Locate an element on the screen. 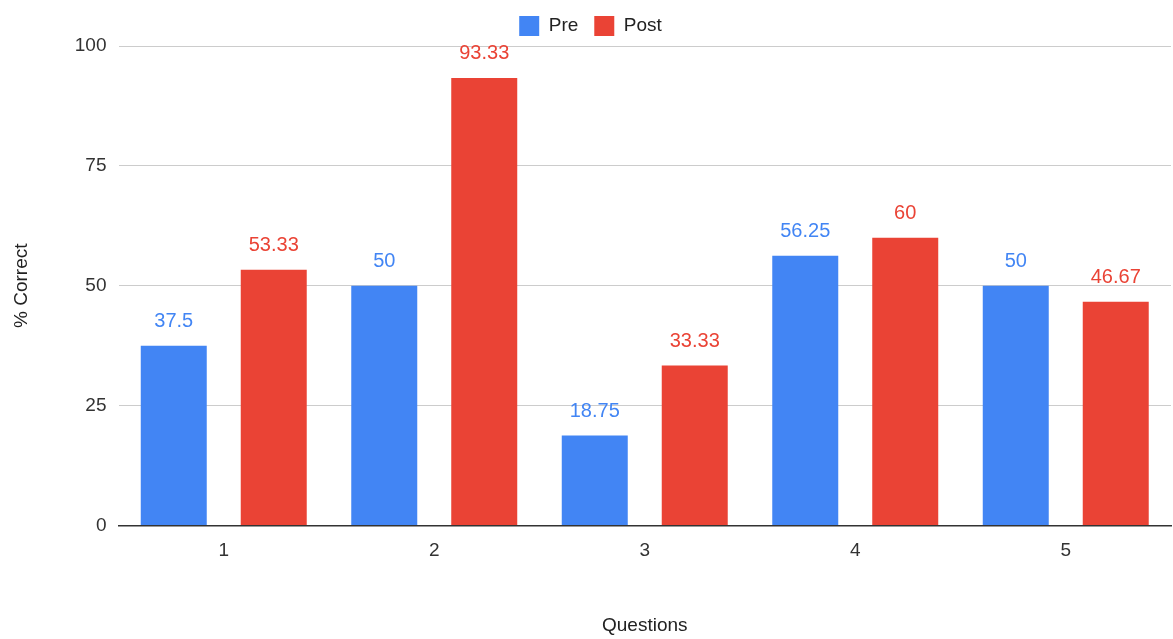  legend-label: Pre is located at coordinates (563, 25).